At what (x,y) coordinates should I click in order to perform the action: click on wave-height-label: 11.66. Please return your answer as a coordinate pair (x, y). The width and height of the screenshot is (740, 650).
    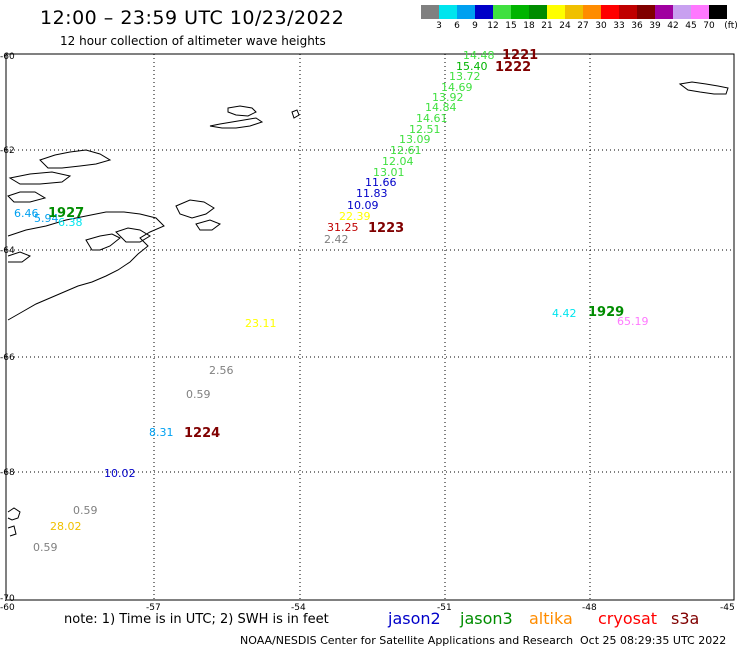
    Looking at the image, I should click on (381, 182).